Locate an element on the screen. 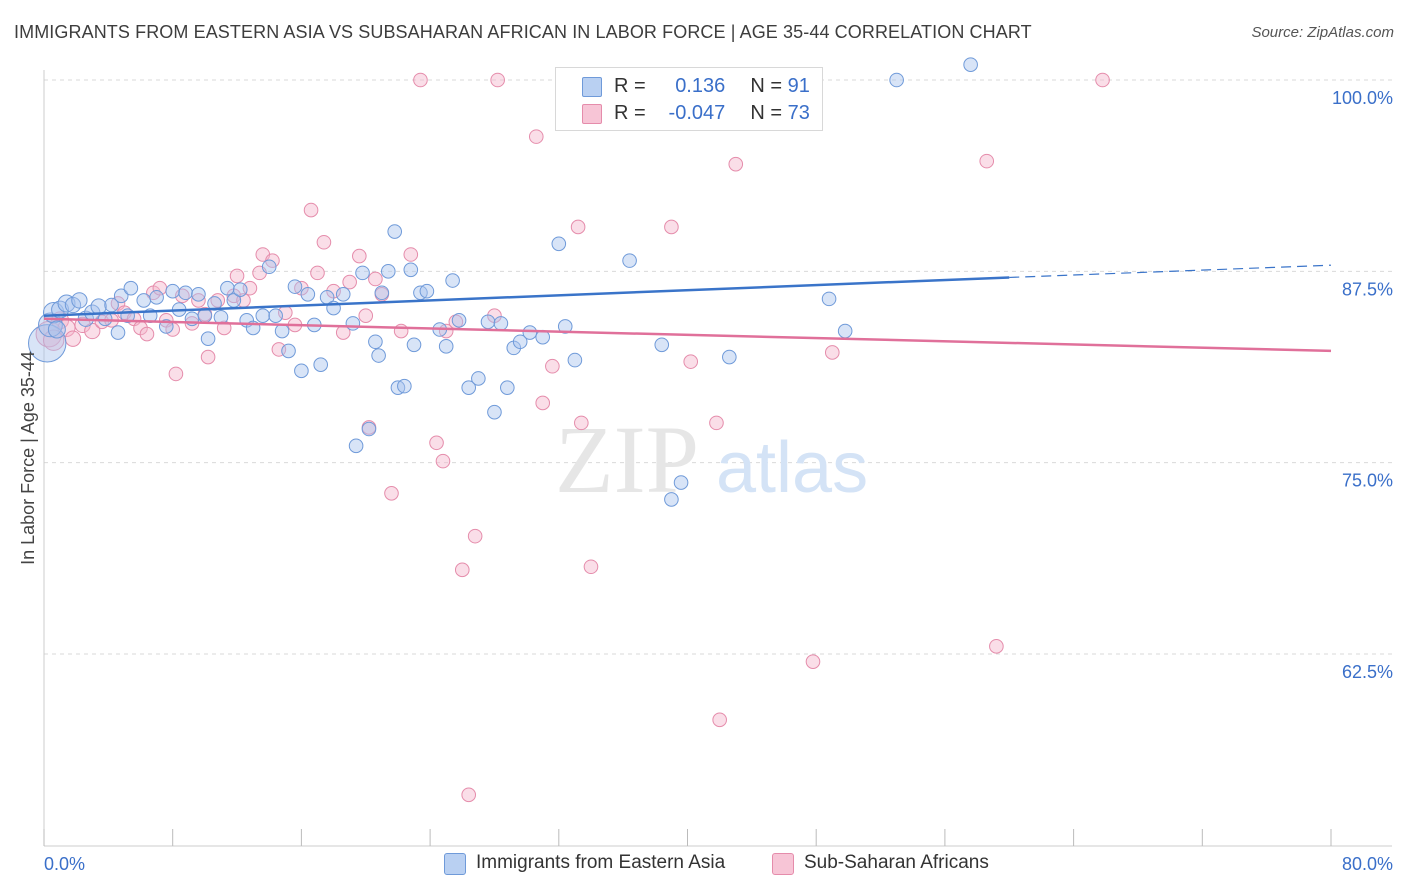  x-tick-label: 80.0% is located at coordinates (1367, 864).